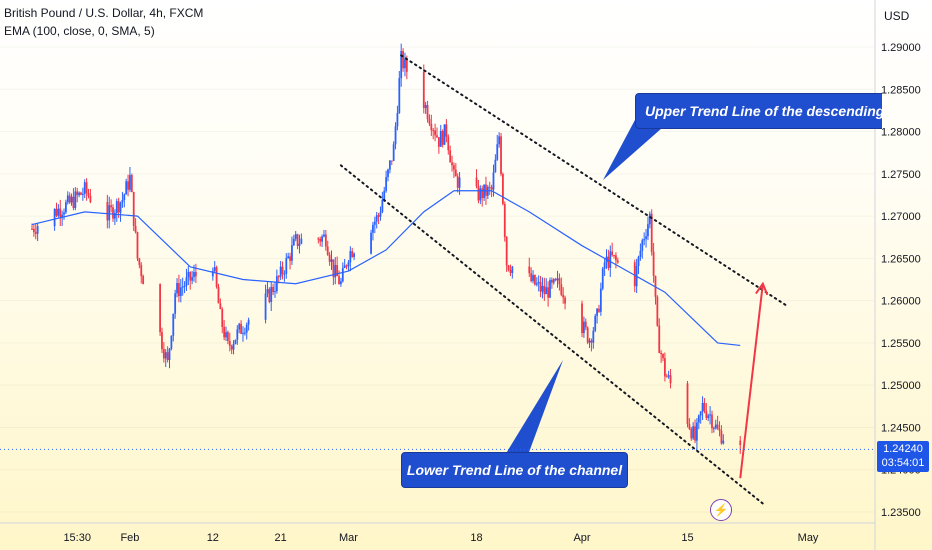 This screenshot has height=550, width=932. I want to click on arrow-group, so click(754, 380).